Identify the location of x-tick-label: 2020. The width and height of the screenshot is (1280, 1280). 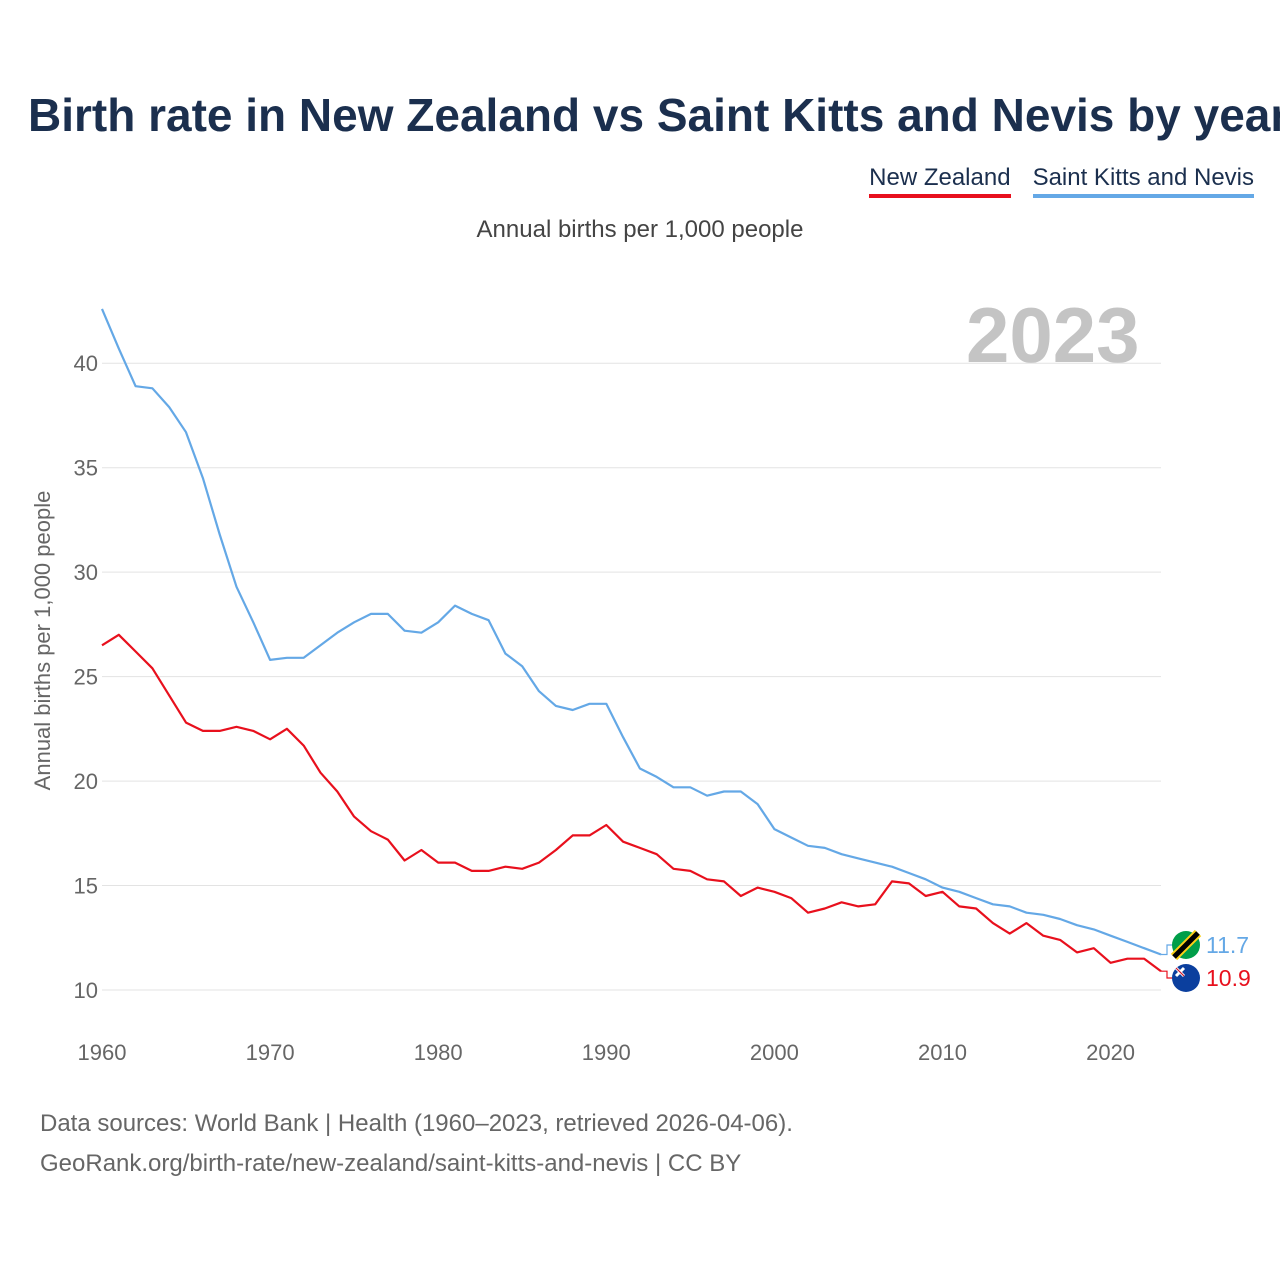
(1110, 1052).